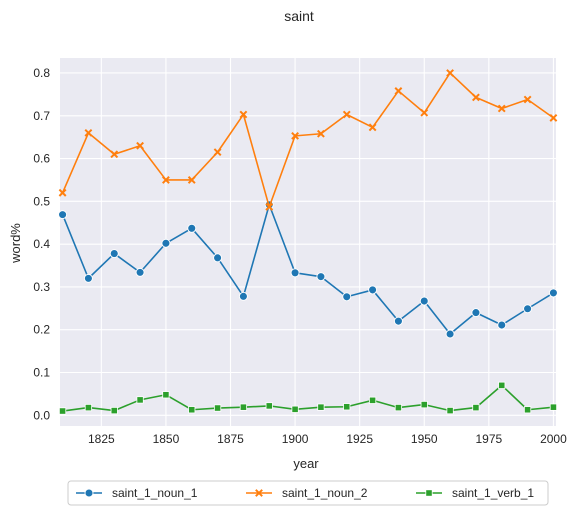 This screenshot has height=515, width=575. Describe the element at coordinates (101, 439) in the screenshot. I see `x-tick-label: 1825` at that location.